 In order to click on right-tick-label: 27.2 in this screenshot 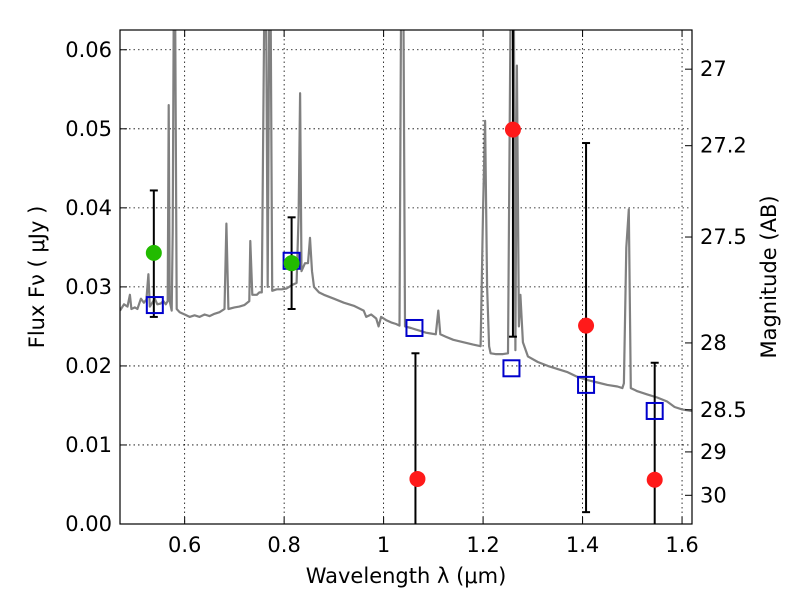, I will do `click(723, 146)`.